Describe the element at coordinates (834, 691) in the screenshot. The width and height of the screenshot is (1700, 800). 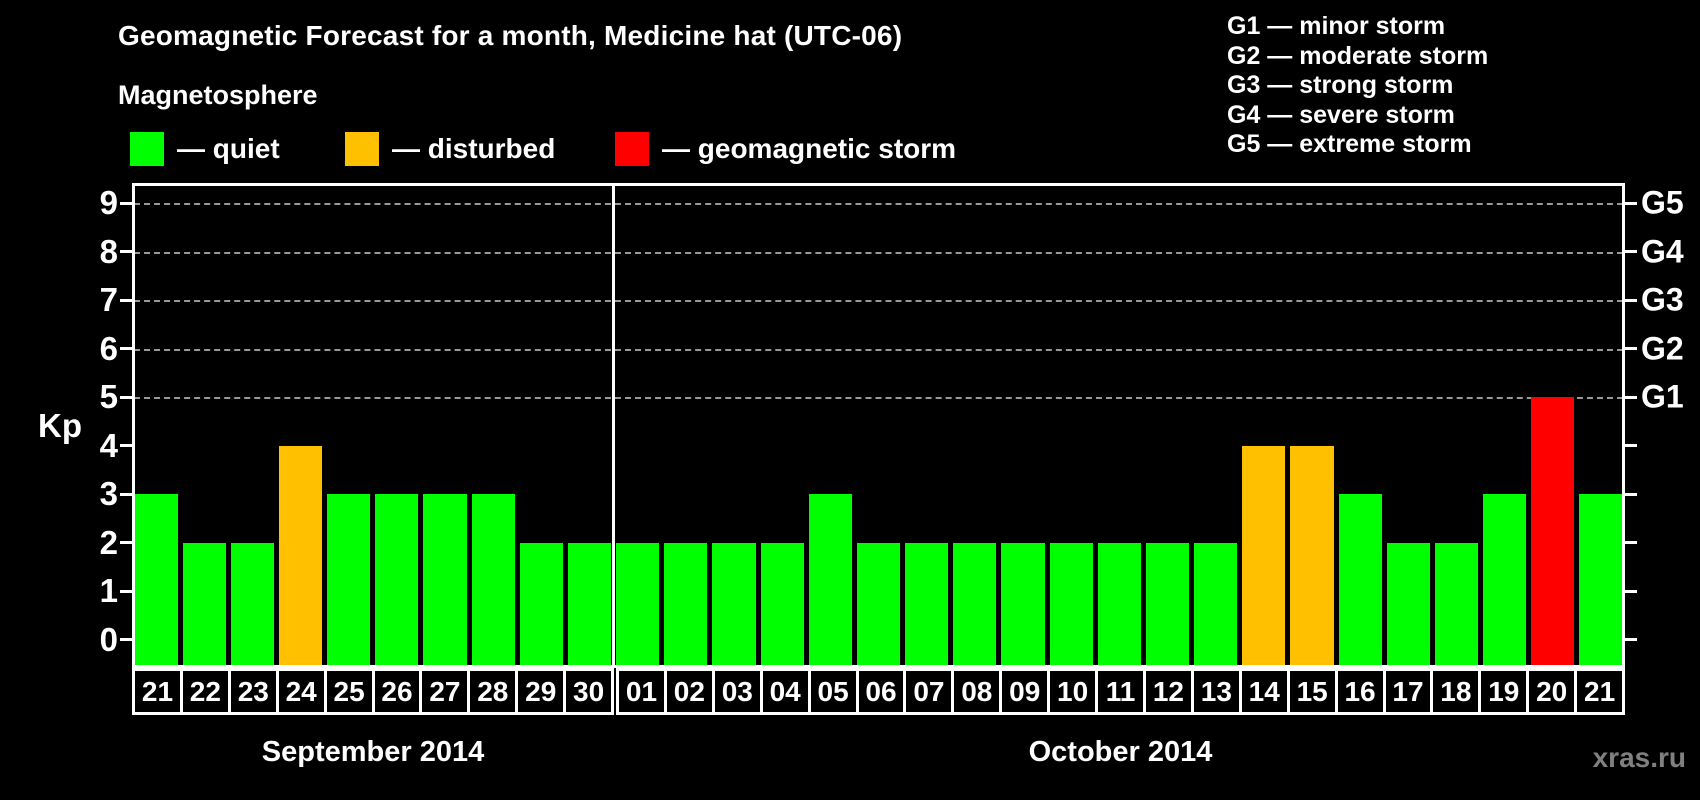
I see `day-cell-october-05: 05` at that location.